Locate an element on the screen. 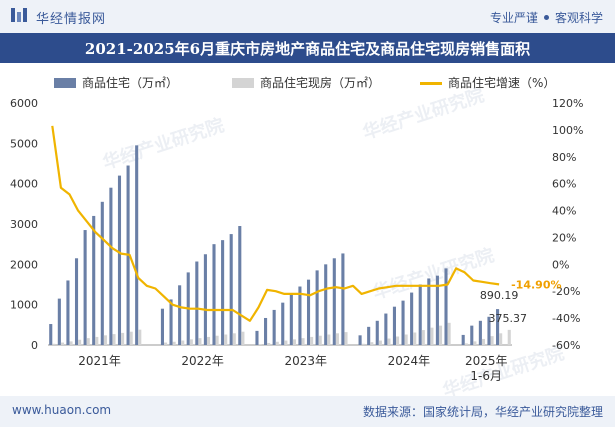 Image resolution: width=615 pixels, height=427 pixels. tagline: 专业严谨 客观科学 is located at coordinates (546, 17).